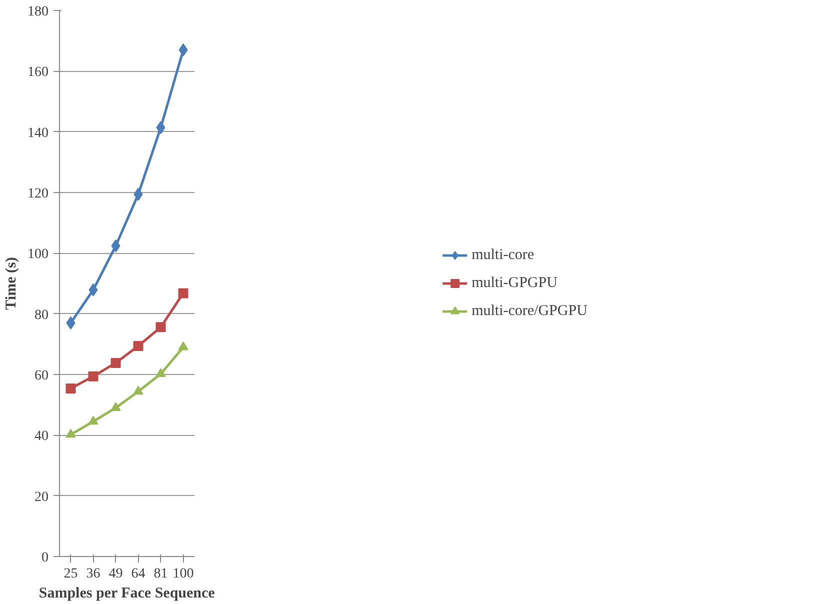  What do you see at coordinates (127, 594) in the screenshot?
I see `x-axis-title: Samples per Face Sequence` at bounding box center [127, 594].